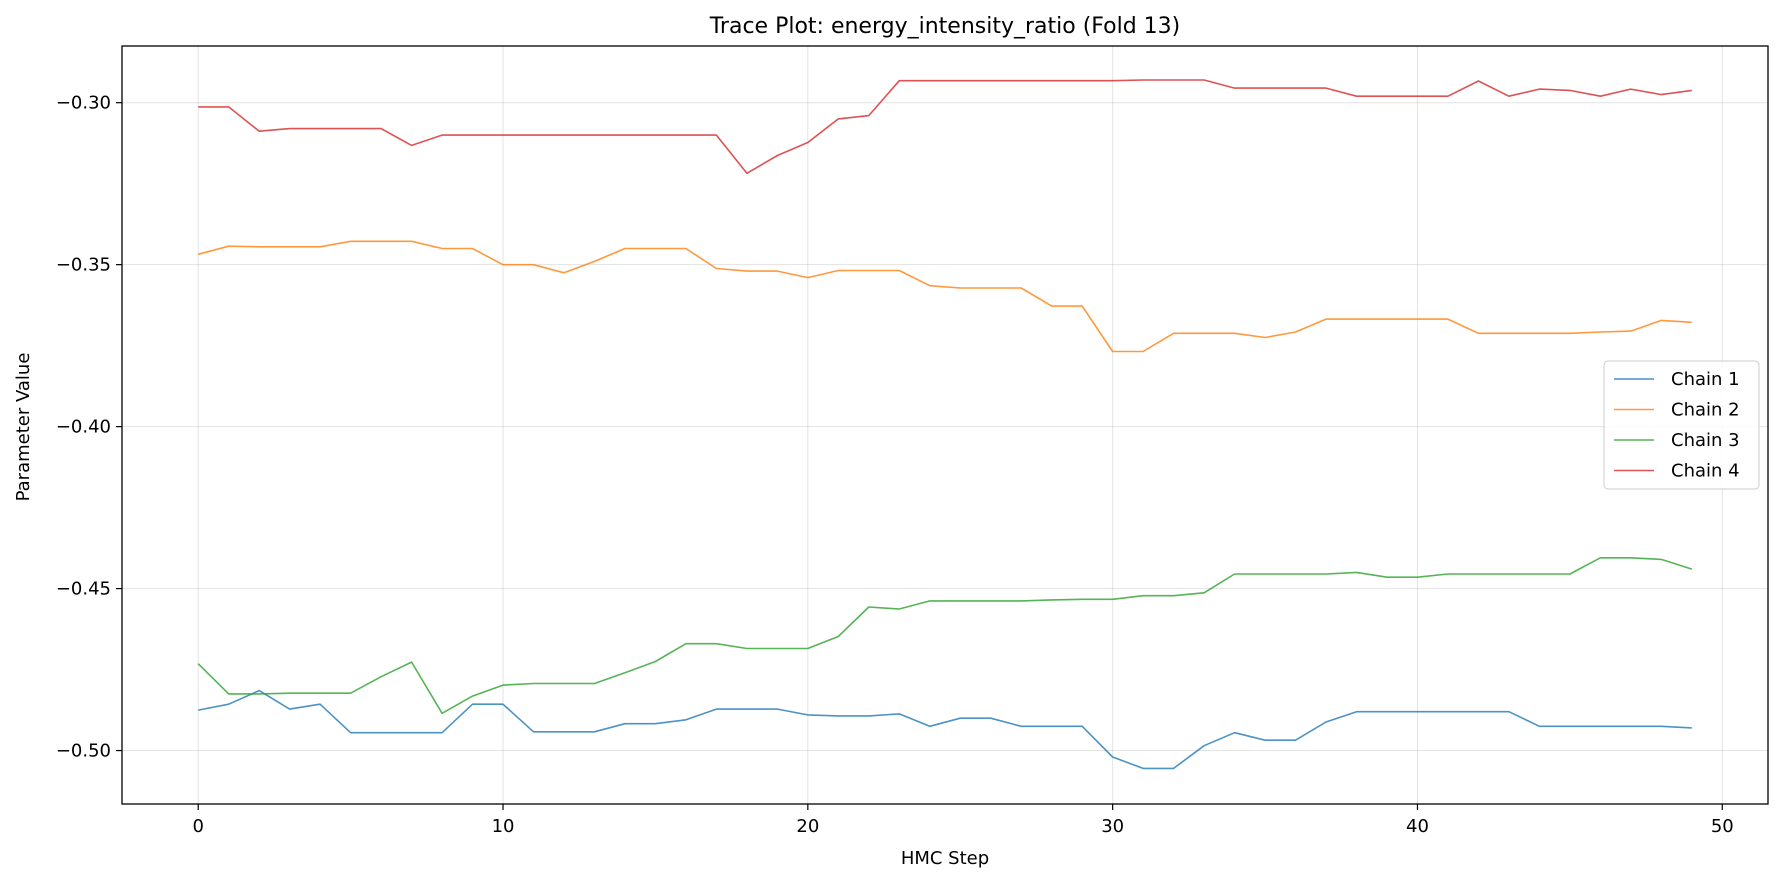 This screenshot has width=1783, height=882. I want to click on x-tick-label: 30, so click(1112, 826).